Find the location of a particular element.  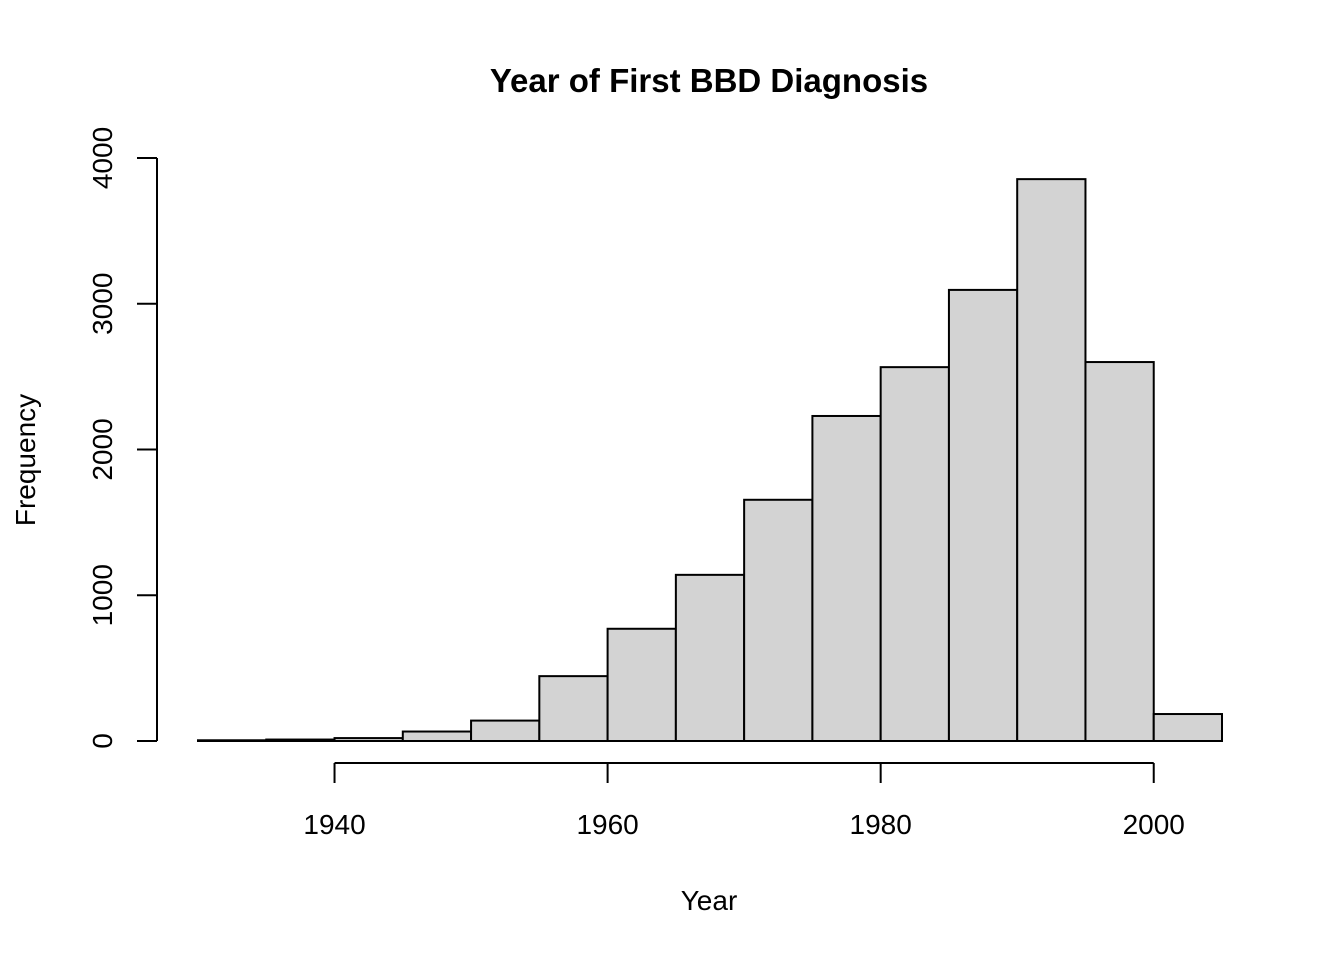

x-axis-label: Year is located at coordinates (709, 900).